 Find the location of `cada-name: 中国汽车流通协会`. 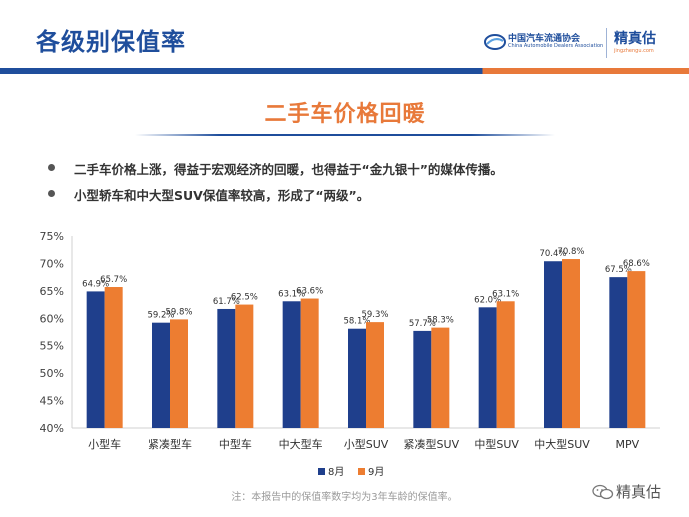

cada-name: 中国汽车流通协会 is located at coordinates (544, 39).